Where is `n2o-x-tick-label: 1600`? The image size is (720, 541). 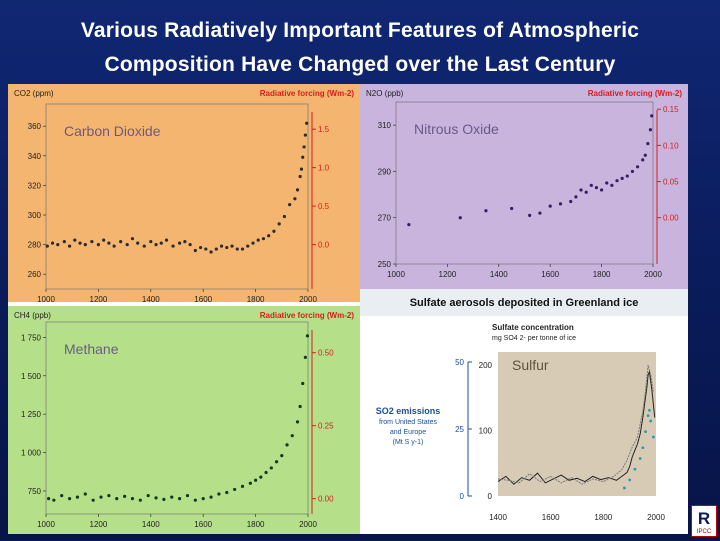 n2o-x-tick-label: 1600 is located at coordinates (550, 274).